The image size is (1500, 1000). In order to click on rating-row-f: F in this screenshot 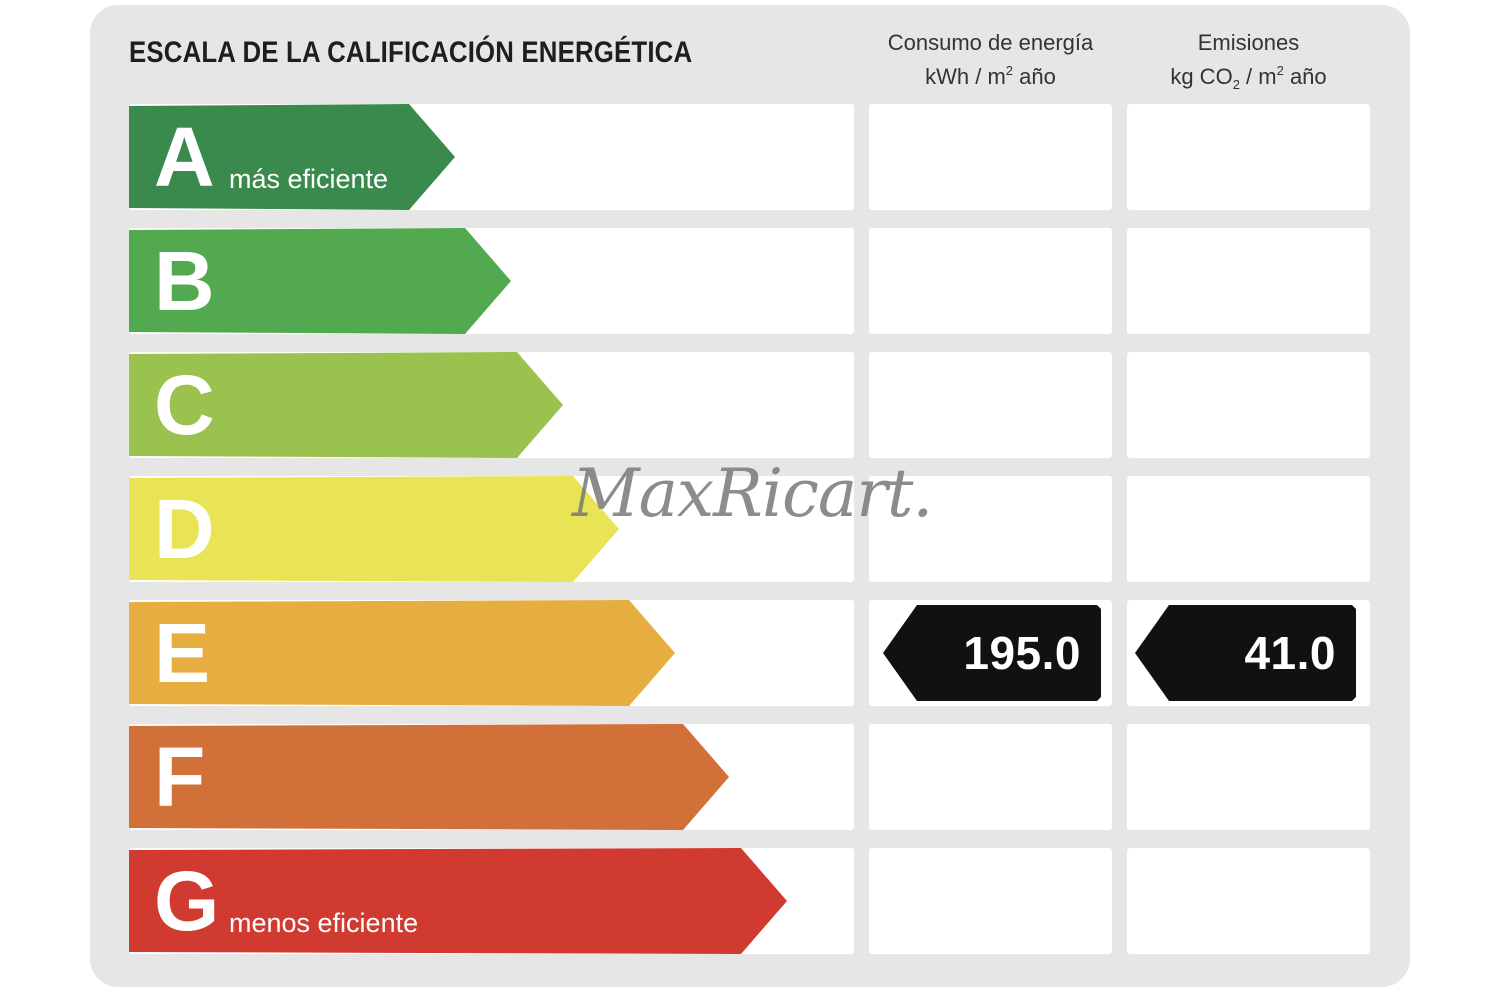, I will do `click(750, 777)`.